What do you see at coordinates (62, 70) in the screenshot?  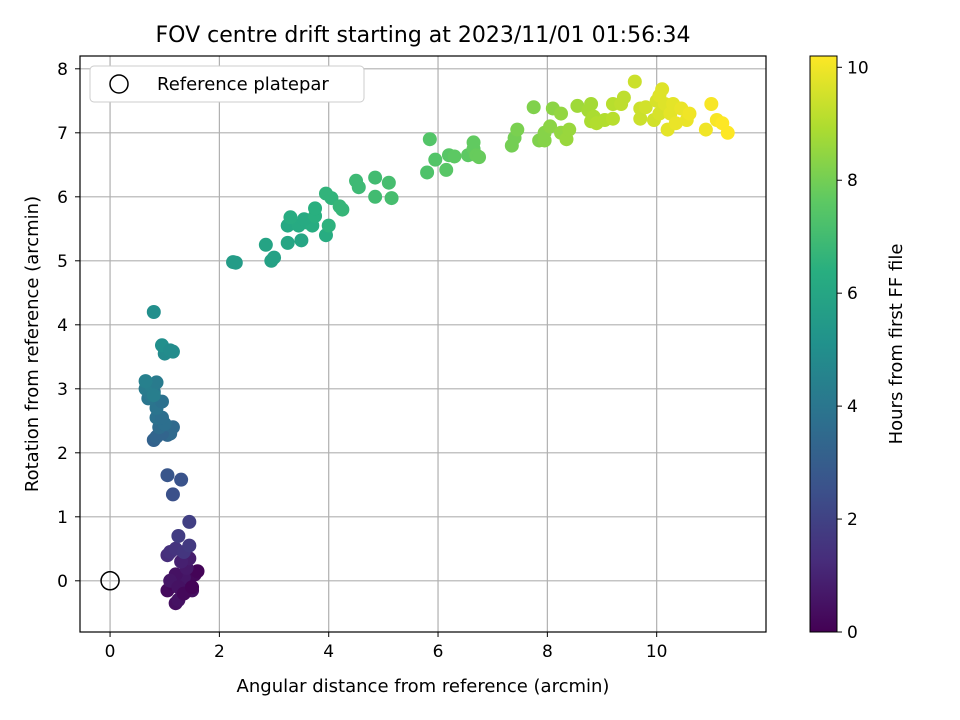 I see `y-tick-label: 8` at bounding box center [62, 70].